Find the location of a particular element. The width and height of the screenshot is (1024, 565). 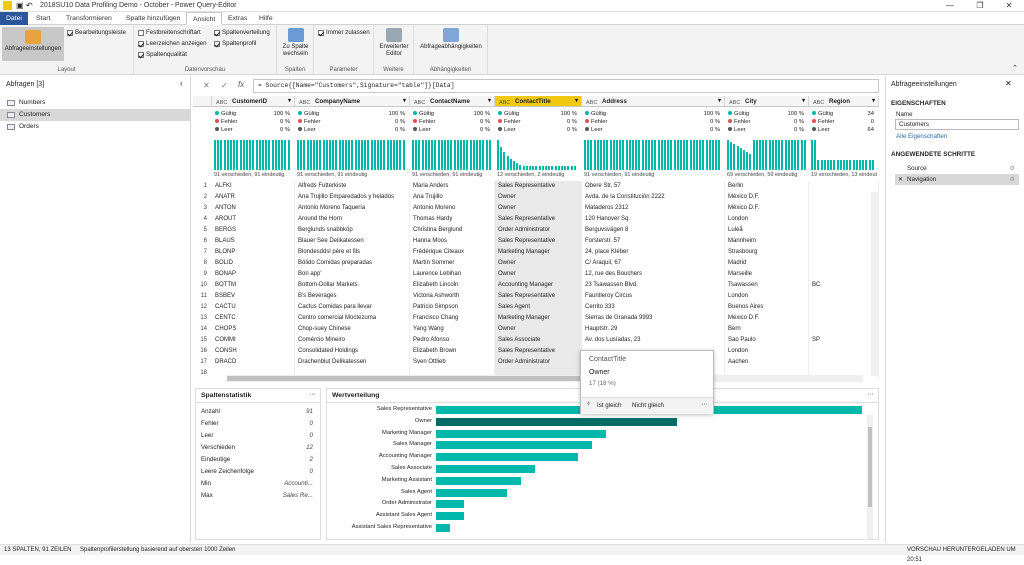

query-item-customers: Customers is located at coordinates (95, 115).